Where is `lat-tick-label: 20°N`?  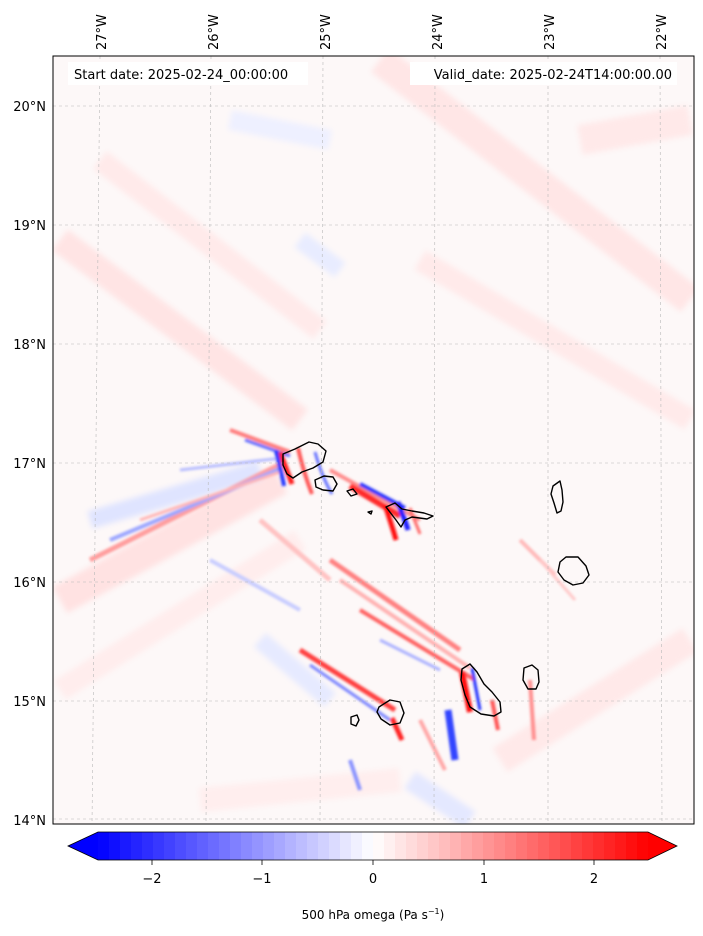
lat-tick-label: 20°N is located at coordinates (29, 107).